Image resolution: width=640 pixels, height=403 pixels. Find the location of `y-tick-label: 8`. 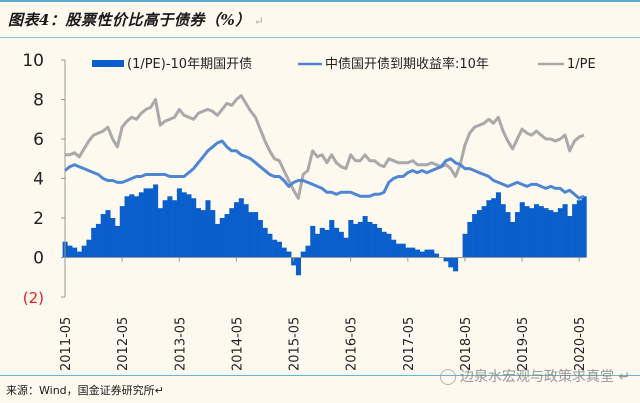

y-tick-label: 8 is located at coordinates (38, 101).